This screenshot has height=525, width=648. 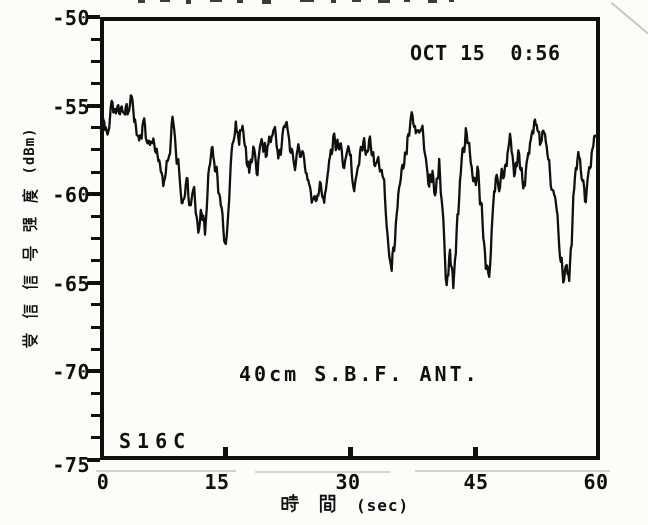 What do you see at coordinates (476, 482) in the screenshot?
I see `x-tick-label: 45` at bounding box center [476, 482].